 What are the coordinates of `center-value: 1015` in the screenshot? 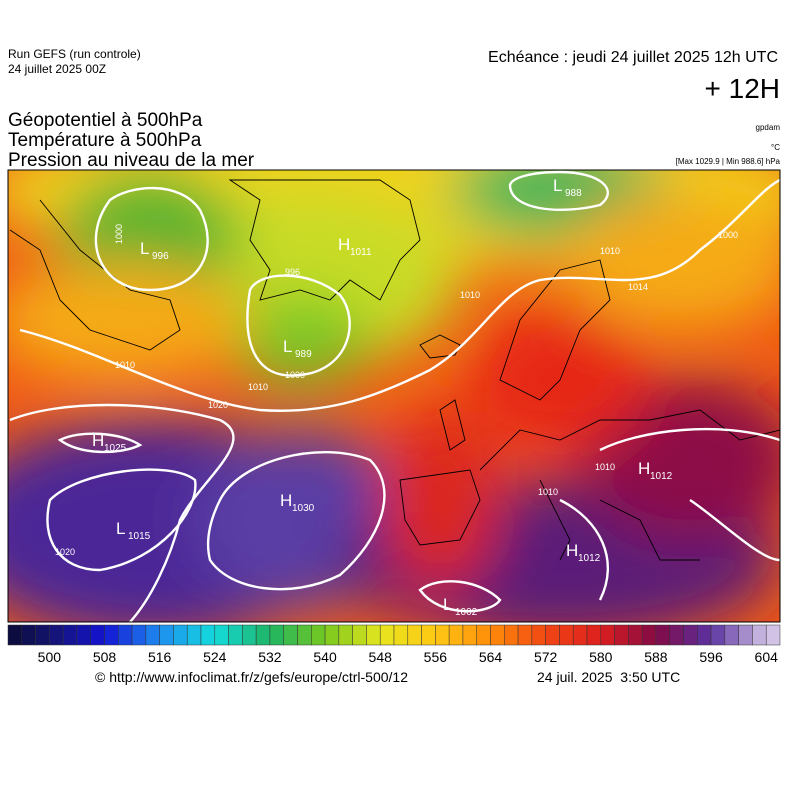 It's located at (139, 536).